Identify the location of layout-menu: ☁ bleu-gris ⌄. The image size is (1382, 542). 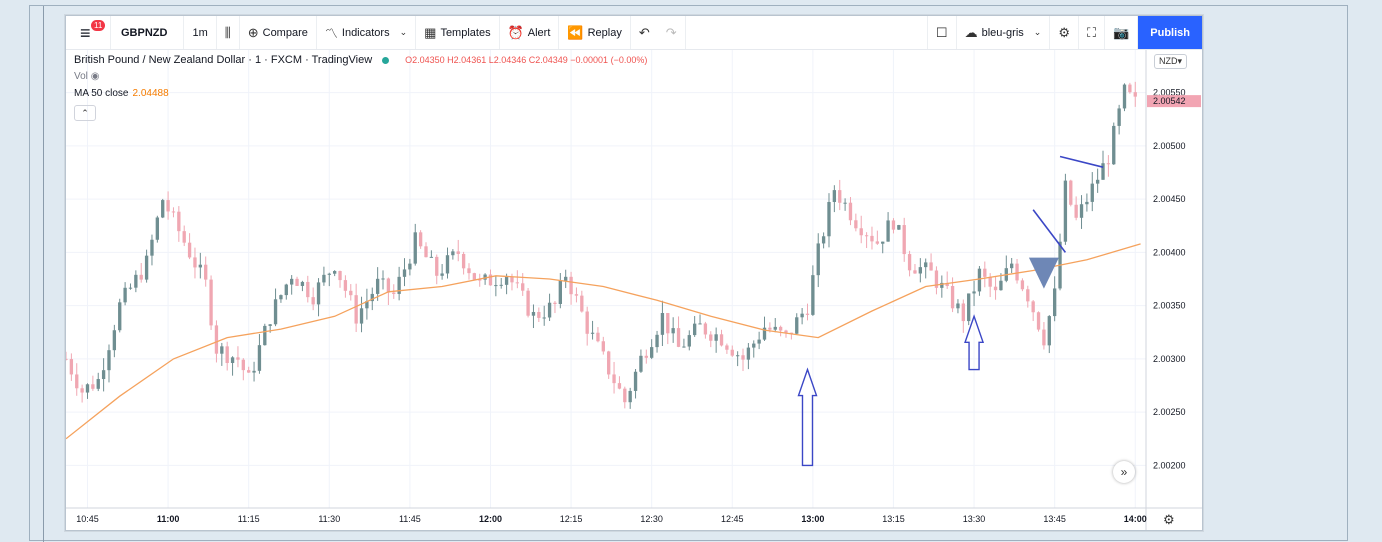
(1004, 32).